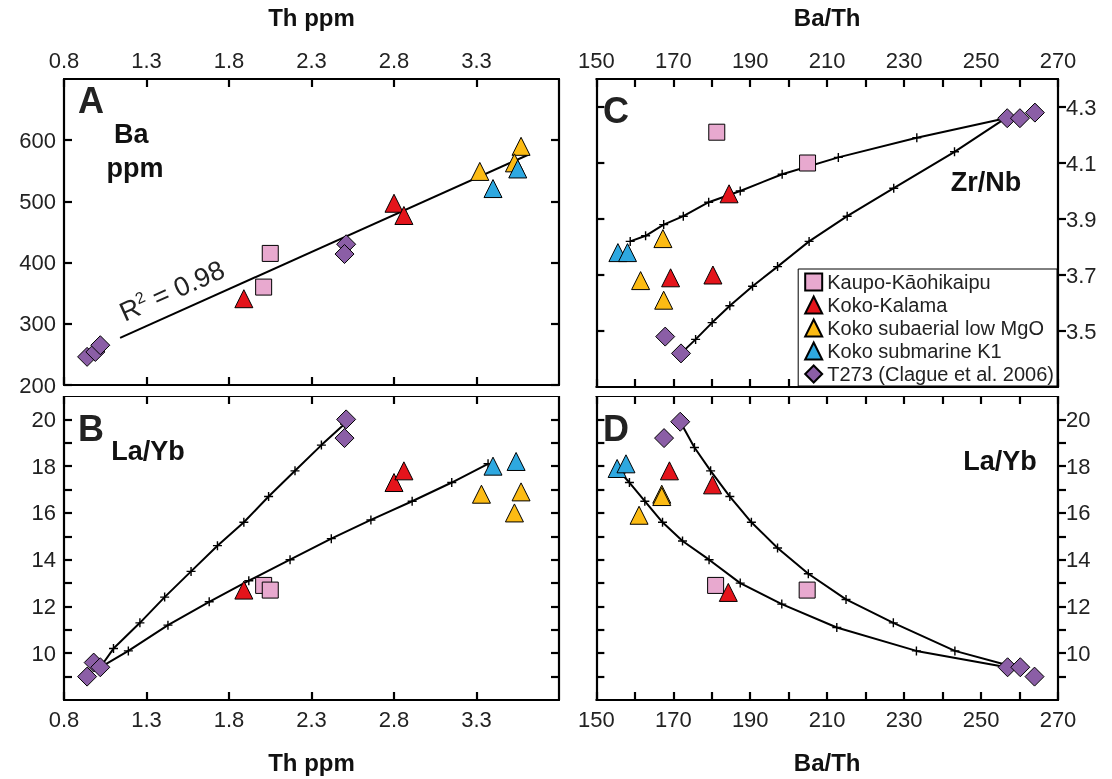  Describe the element at coordinates (37, 140) in the screenshot. I see `y-tick-label: 600` at that location.